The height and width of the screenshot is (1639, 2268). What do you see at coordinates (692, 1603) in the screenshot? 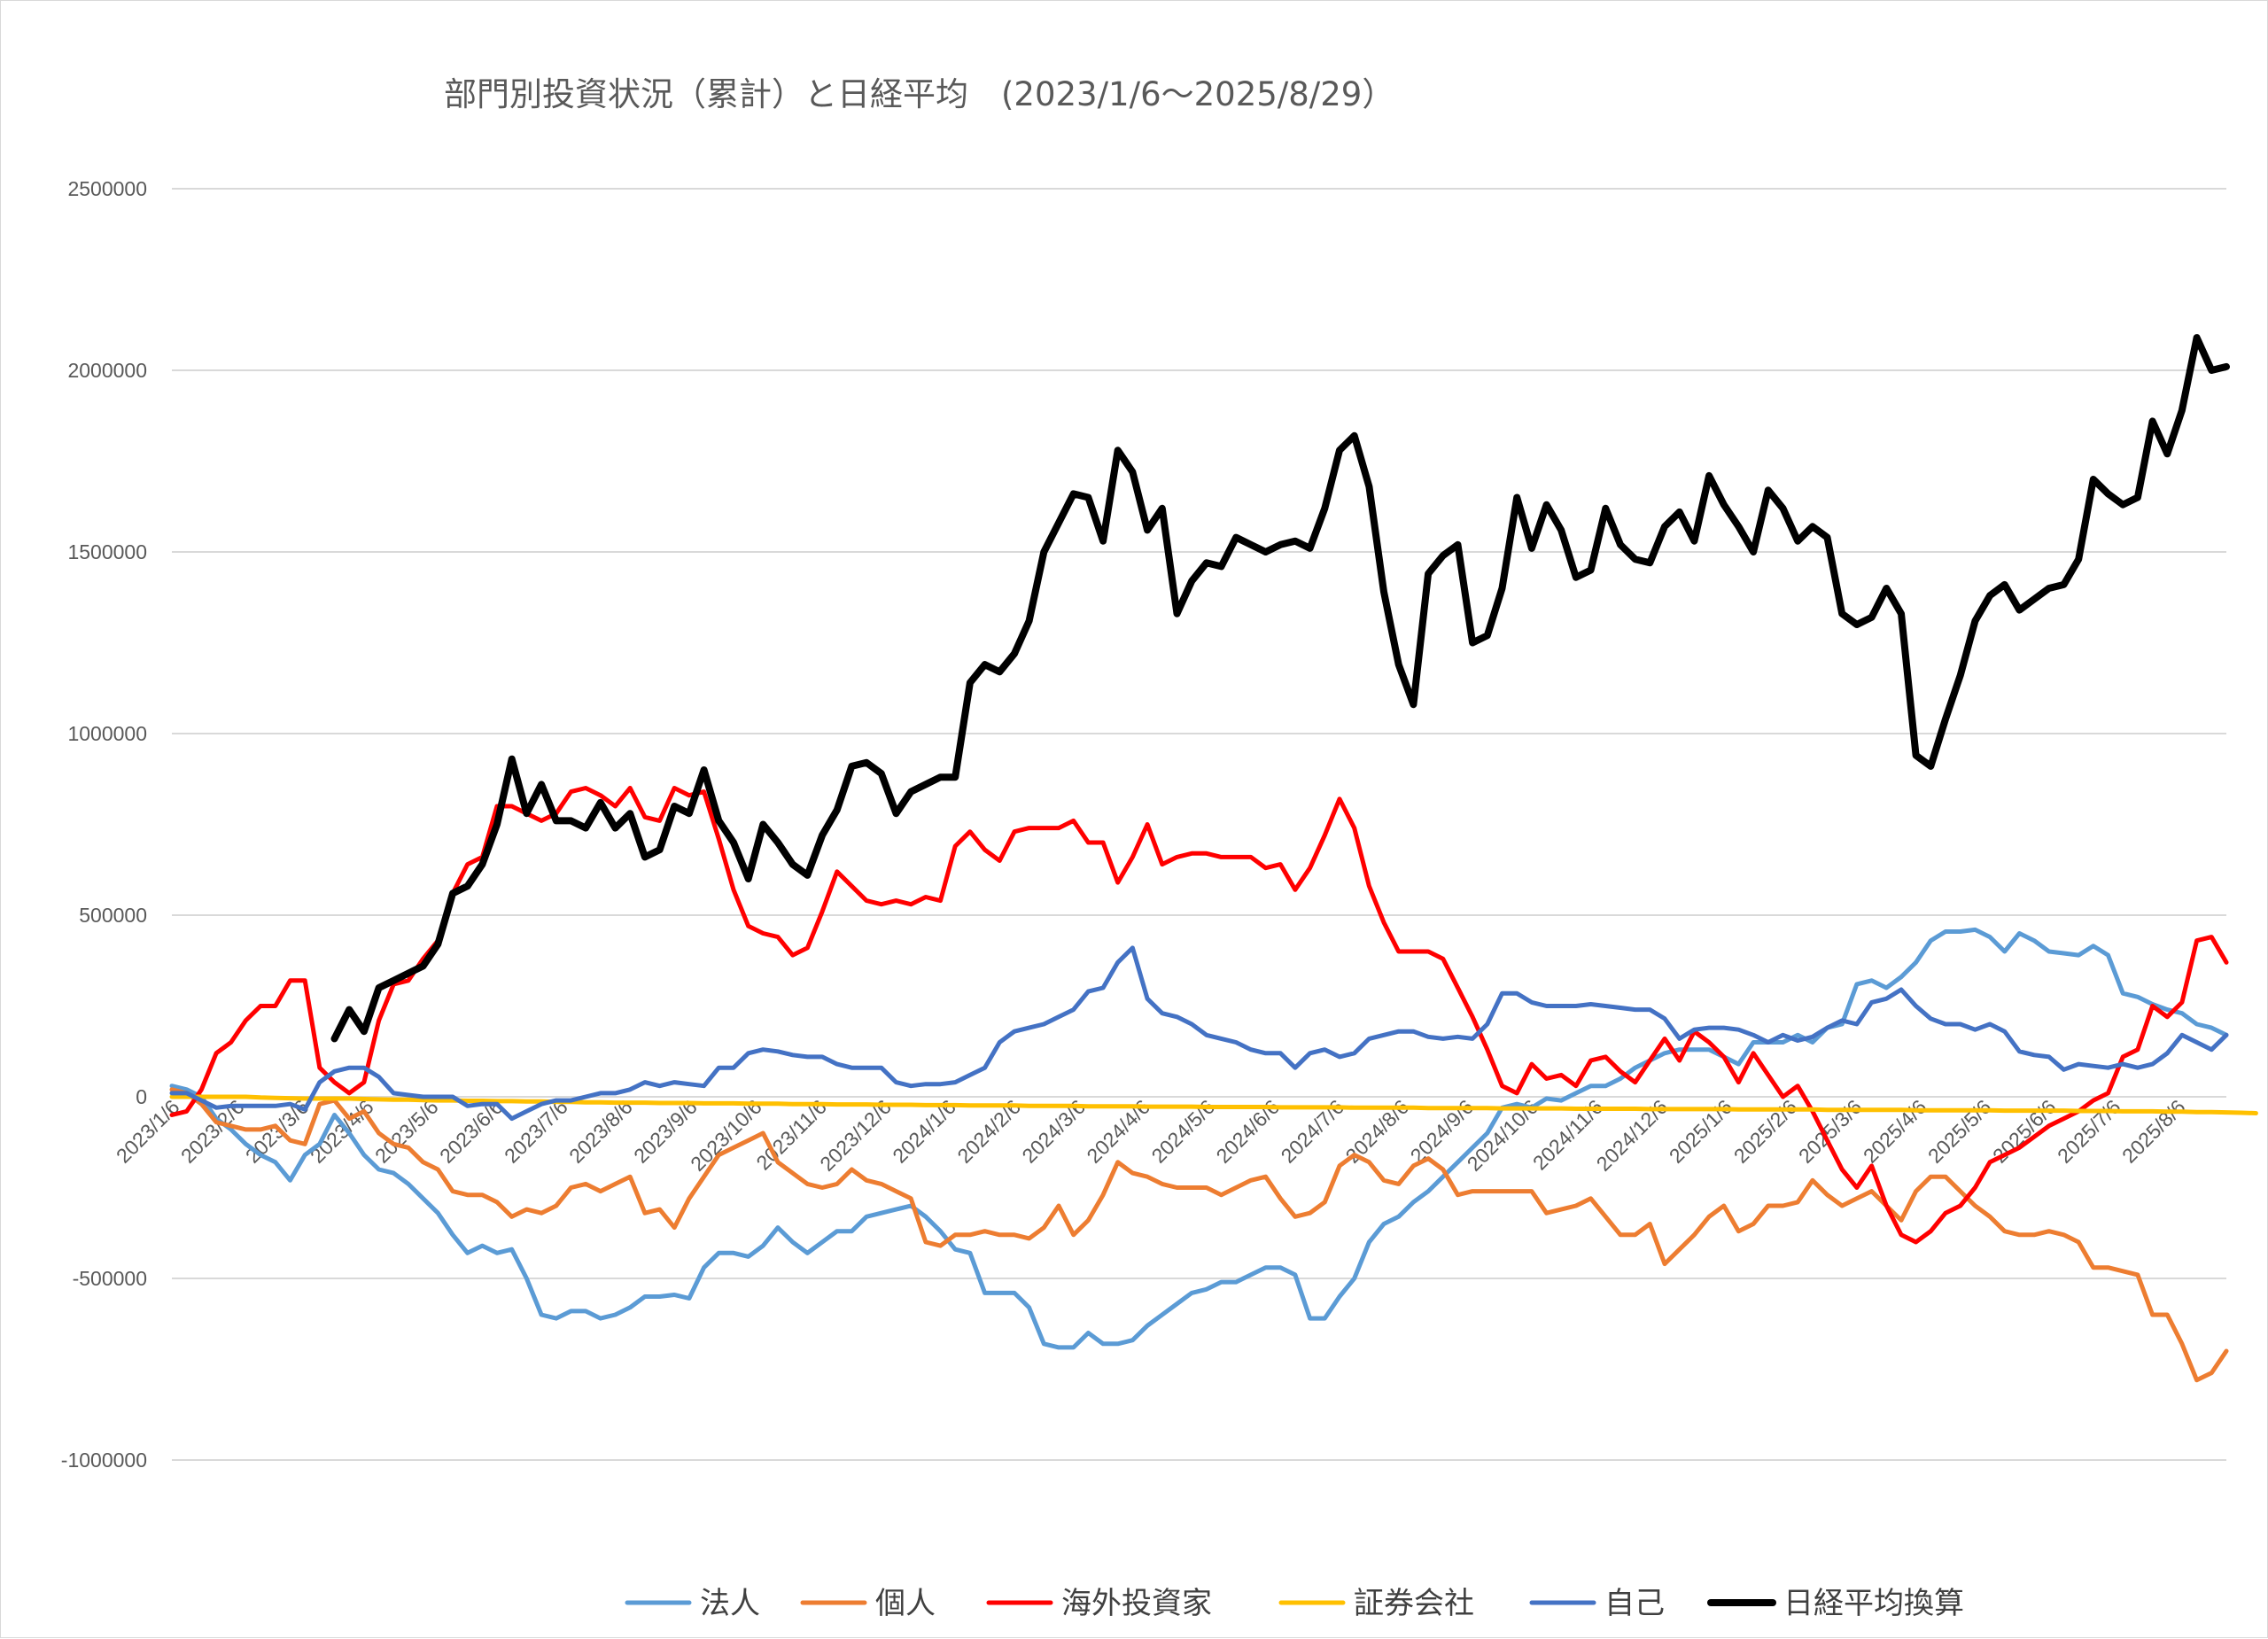
I see `legend-item-0: 法人` at bounding box center [692, 1603].